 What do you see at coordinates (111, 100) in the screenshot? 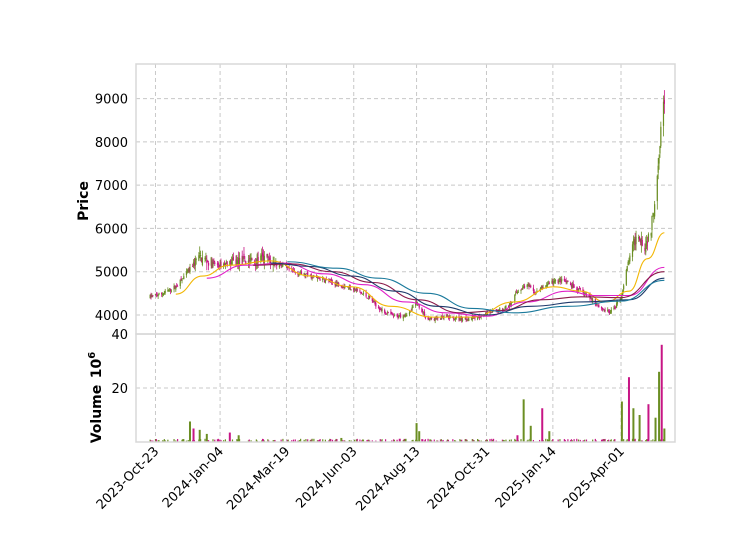
I see `price-tick-label: 9000` at bounding box center [111, 100].